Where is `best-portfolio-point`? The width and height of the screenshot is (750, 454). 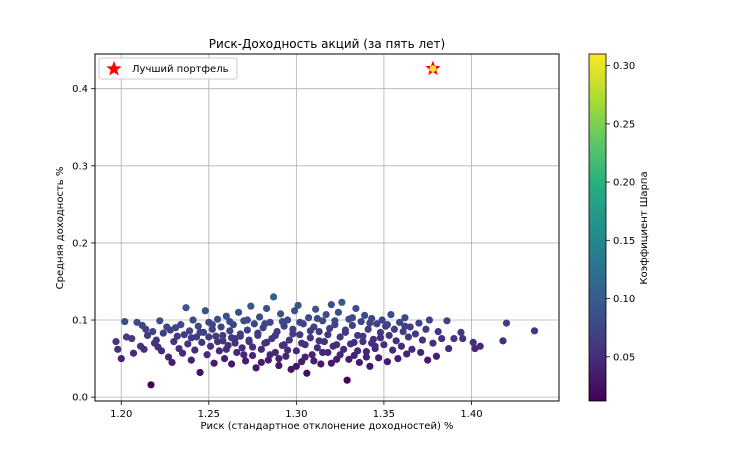 best-portfolio-point is located at coordinates (433, 69).